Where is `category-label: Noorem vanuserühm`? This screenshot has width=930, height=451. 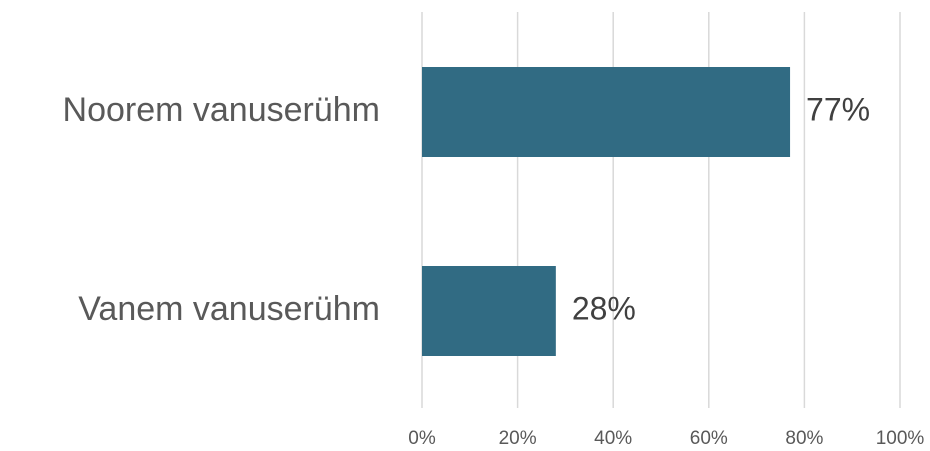
category-label: Noorem vanuserühm is located at coordinates (221, 110).